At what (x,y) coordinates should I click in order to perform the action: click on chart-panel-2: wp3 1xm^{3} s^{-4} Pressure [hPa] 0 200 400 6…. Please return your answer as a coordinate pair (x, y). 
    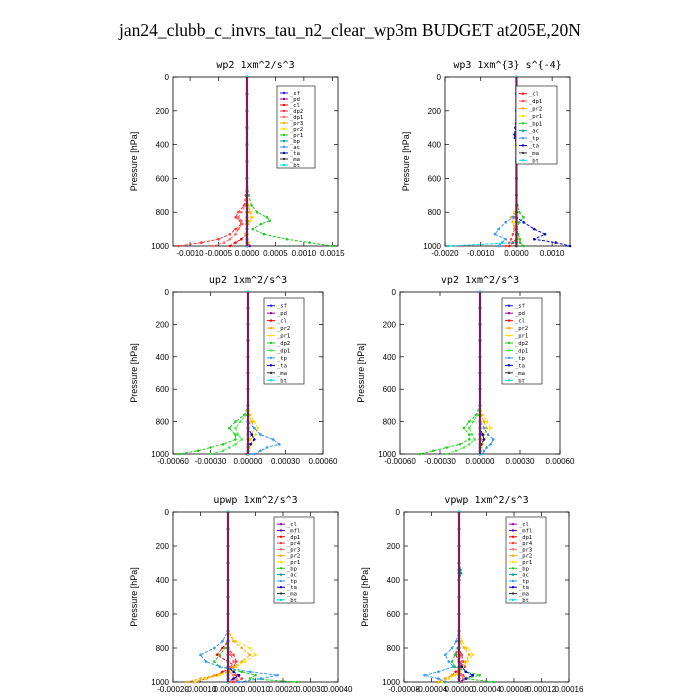
    Looking at the image, I should click on (486, 159).